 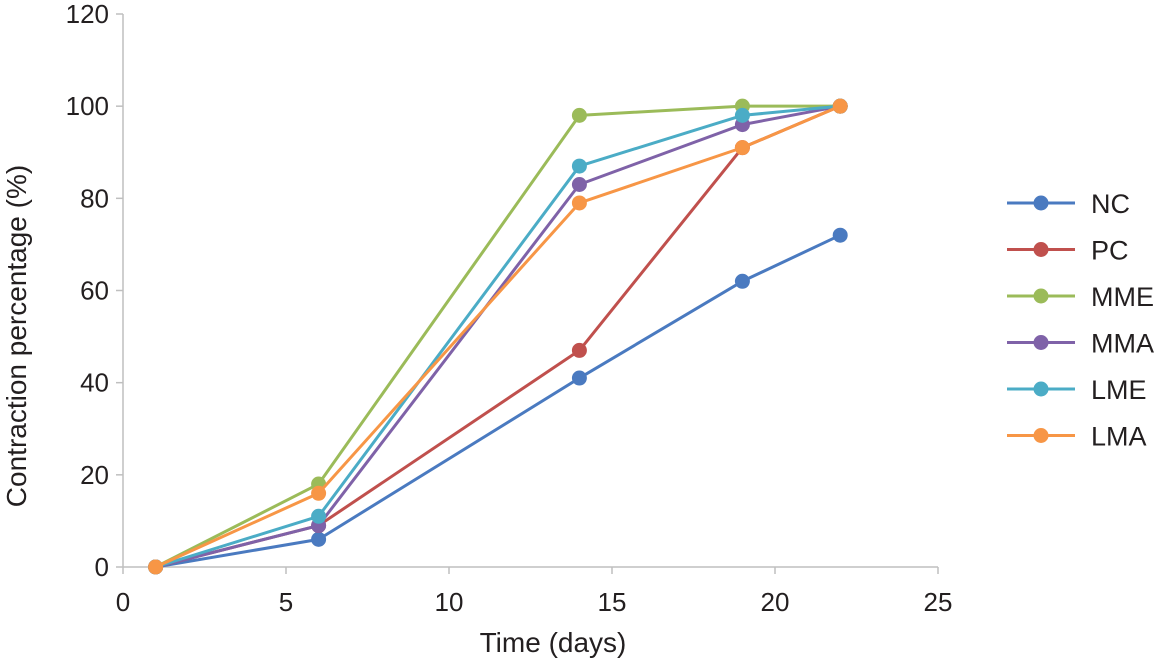 What do you see at coordinates (534, 592) in the screenshot?
I see `x-axis-ticks: 0 5 10 15 20 25` at bounding box center [534, 592].